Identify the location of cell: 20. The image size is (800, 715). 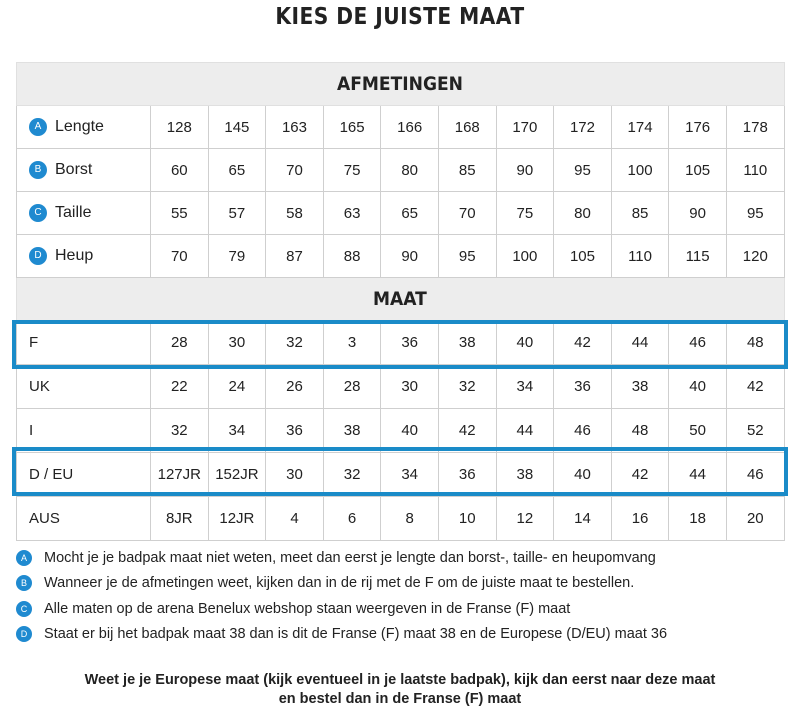
(755, 518).